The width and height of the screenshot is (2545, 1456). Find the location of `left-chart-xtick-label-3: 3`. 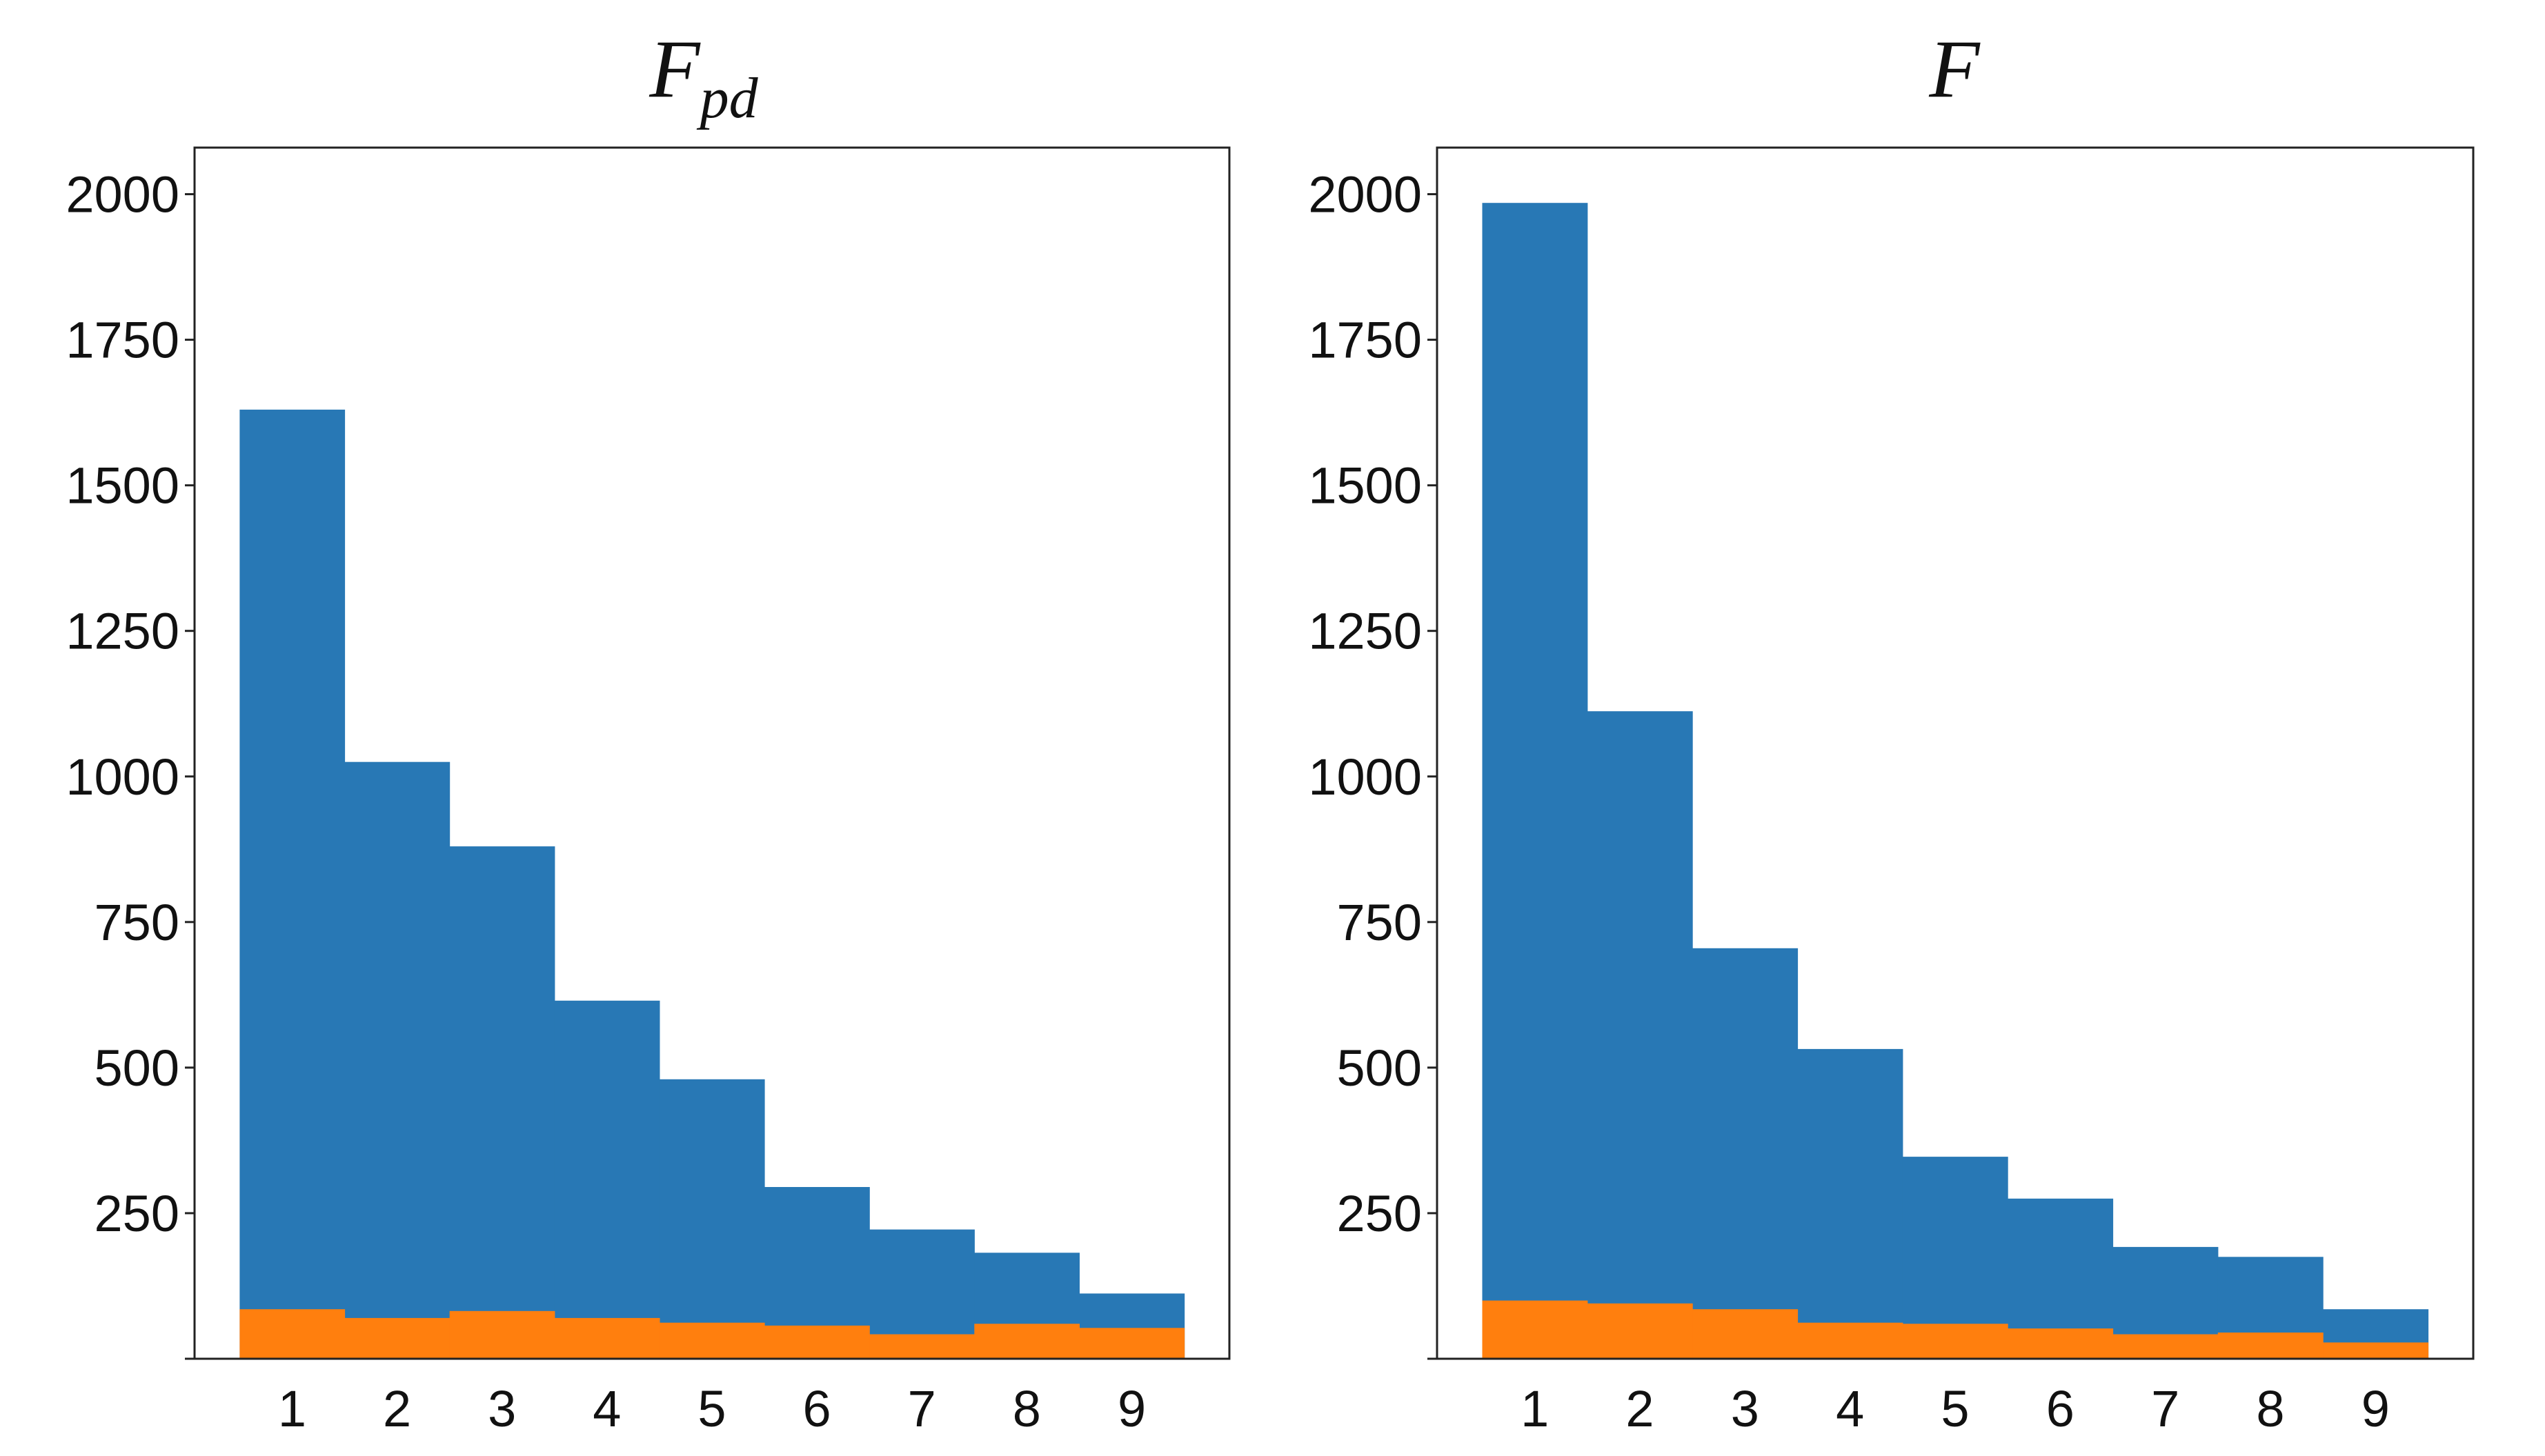

left-chart-xtick-label-3: 3 is located at coordinates (502, 1408).